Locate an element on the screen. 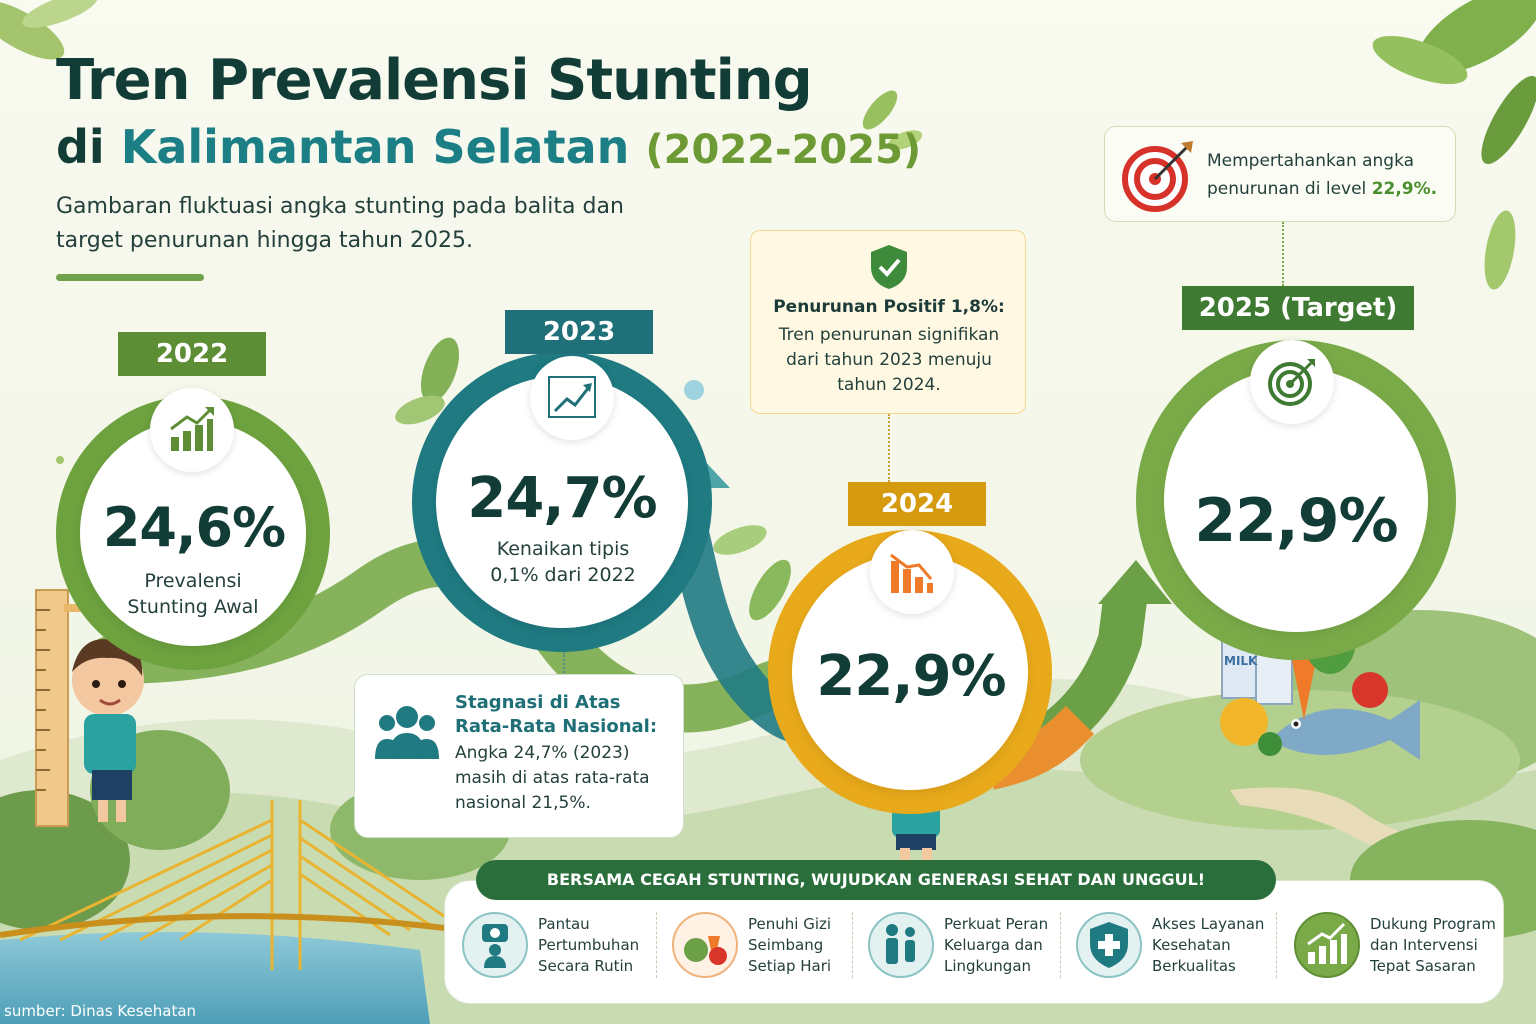 The image size is (1536, 1024). year-label-2025: 2025 (Target) is located at coordinates (1298, 308).